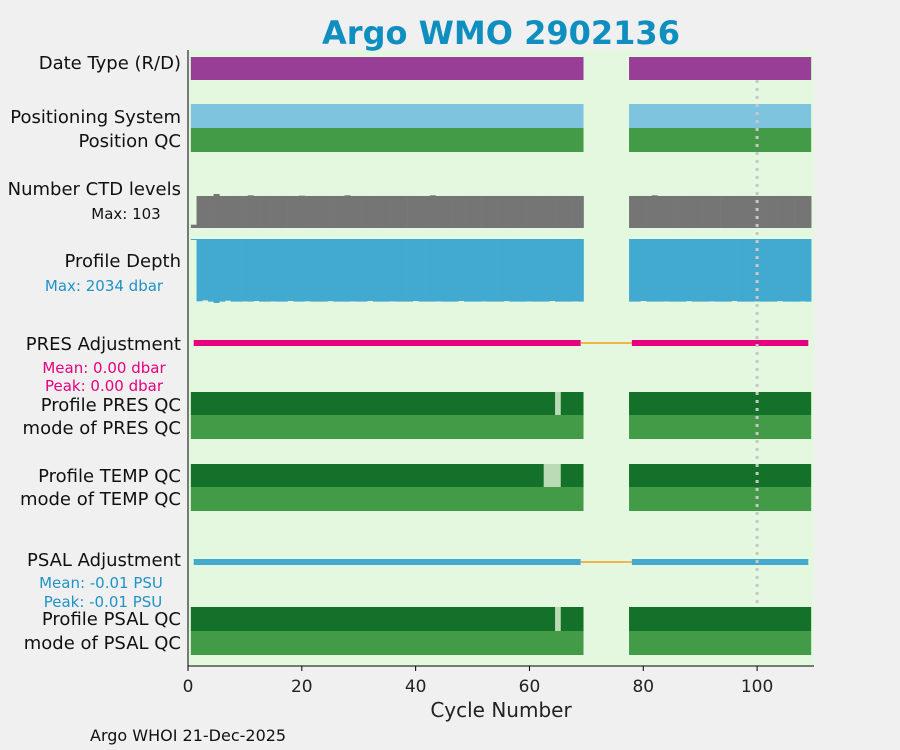  Describe the element at coordinates (416, 687) in the screenshot. I see `x-tick-label: 40` at that location.